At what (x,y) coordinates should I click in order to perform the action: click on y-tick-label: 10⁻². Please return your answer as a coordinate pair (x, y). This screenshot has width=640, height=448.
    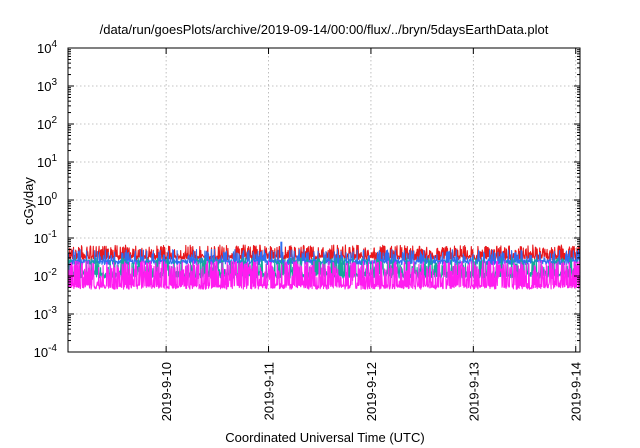
    Looking at the image, I should click on (46, 275).